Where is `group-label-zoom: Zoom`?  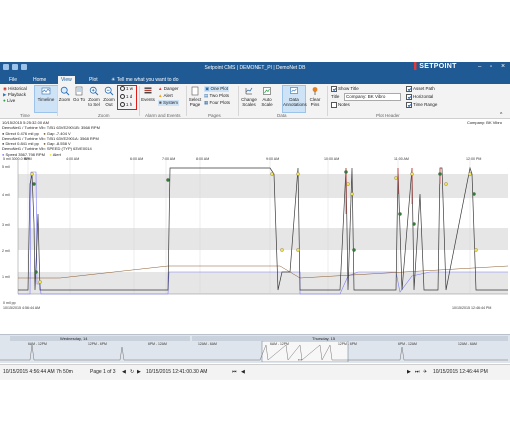 group-label-zoom: Zoom is located at coordinates (104, 115).